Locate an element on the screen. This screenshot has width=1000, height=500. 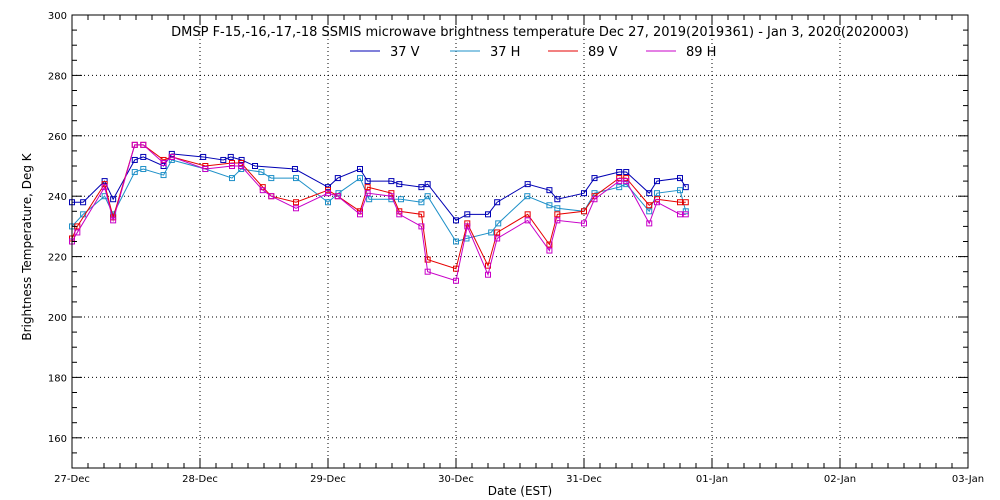
y-tick-label: 180 is located at coordinates (57, 378).